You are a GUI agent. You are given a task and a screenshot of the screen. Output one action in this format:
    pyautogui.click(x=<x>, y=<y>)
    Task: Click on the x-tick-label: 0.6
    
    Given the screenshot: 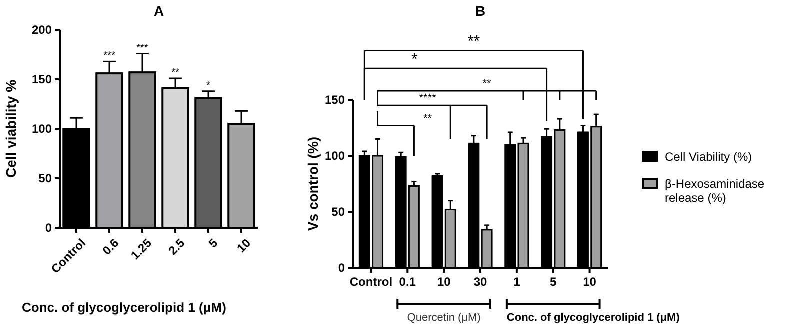 What is the action you would take?
    pyautogui.click(x=111, y=247)
    